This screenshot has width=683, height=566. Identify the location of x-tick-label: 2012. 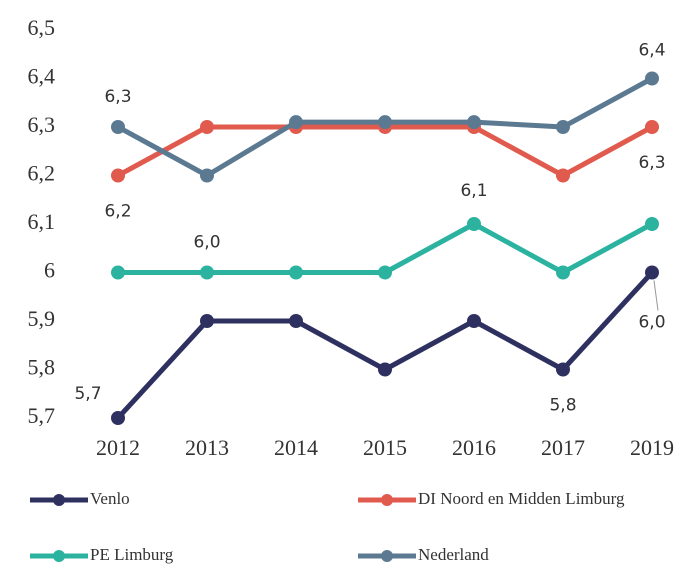
(118, 447).